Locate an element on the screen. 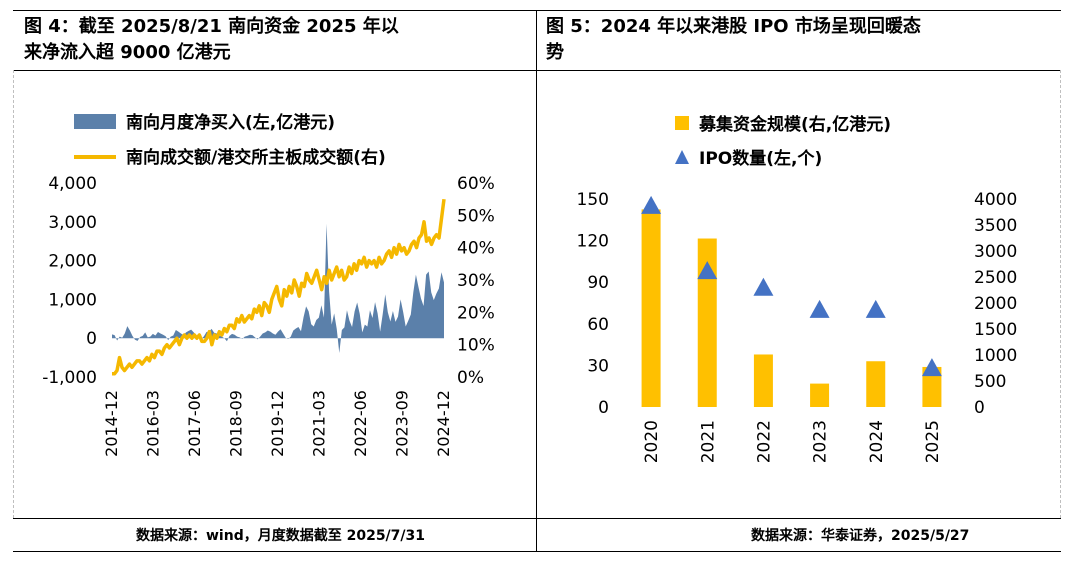 The height and width of the screenshot is (561, 1073). left-axis-tick: 120 is located at coordinates (593, 242).